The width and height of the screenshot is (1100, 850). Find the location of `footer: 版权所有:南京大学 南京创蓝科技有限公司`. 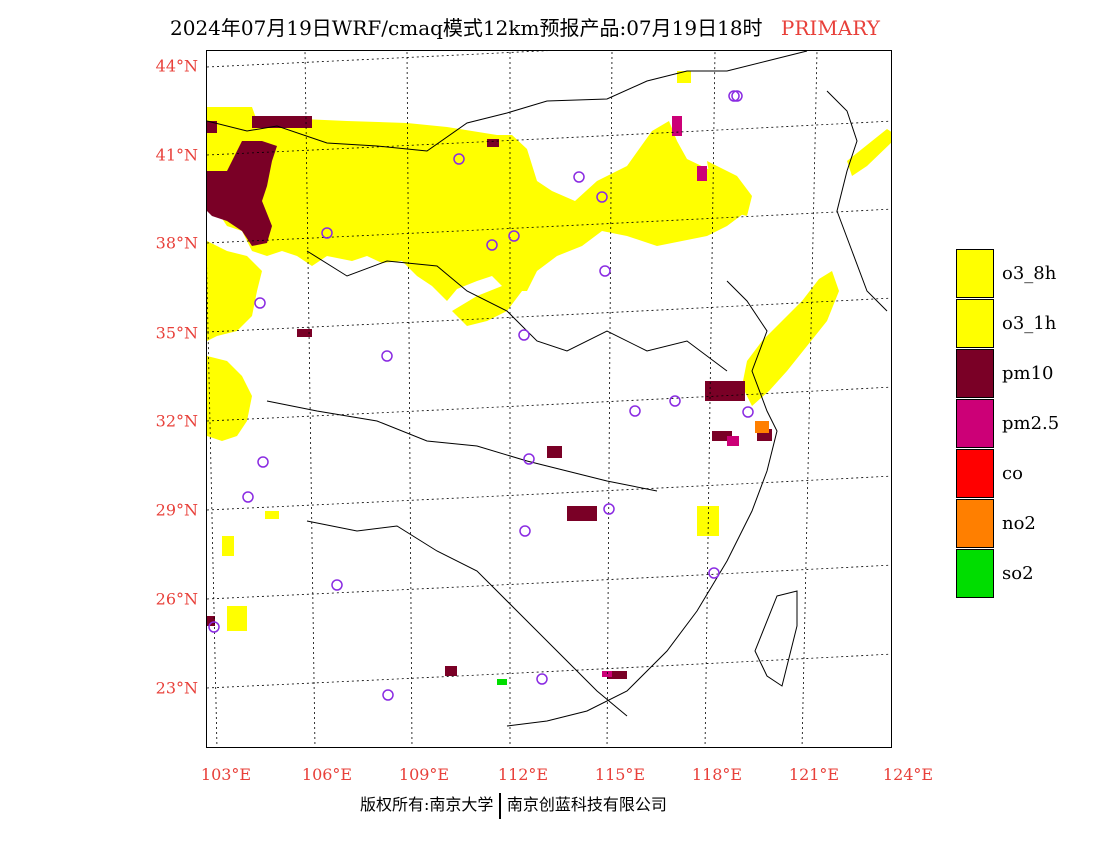

footer: 版权所有:南京大学 南京创蓝科技有限公司 is located at coordinates (513, 805).